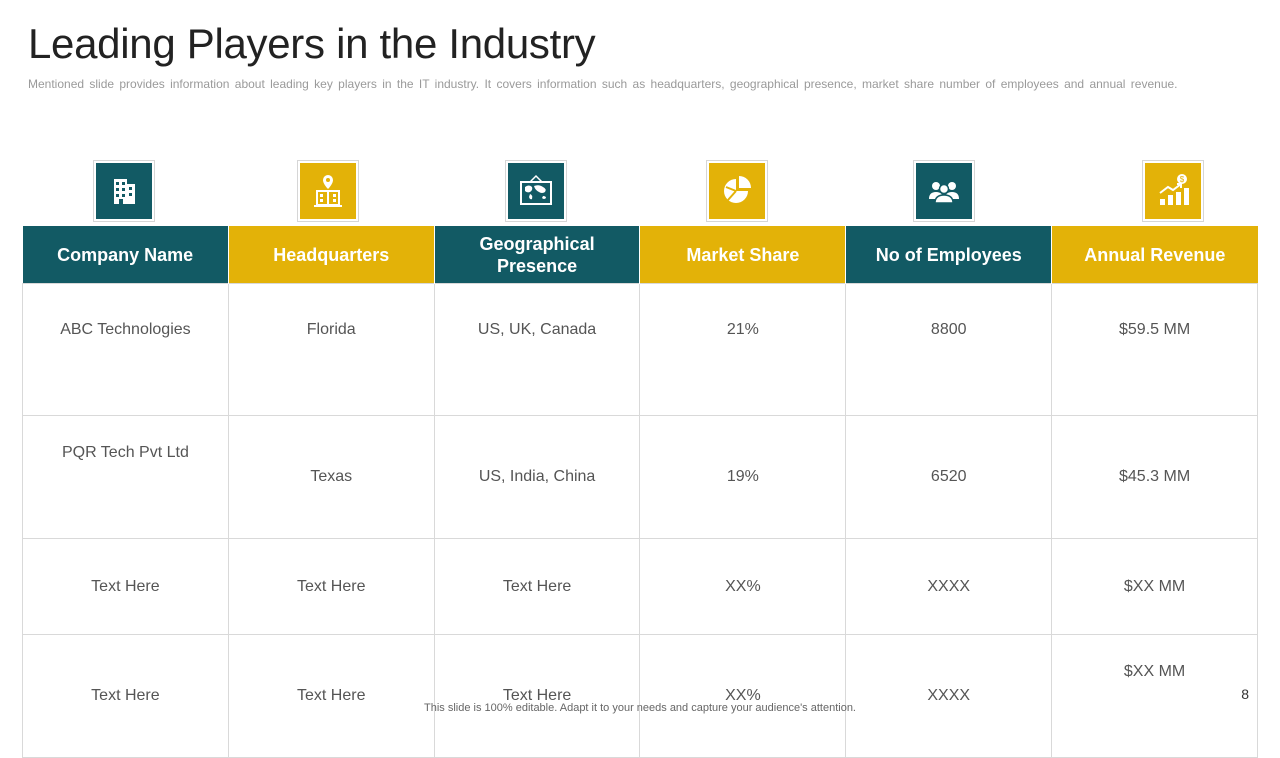 The width and height of the screenshot is (1280, 758). Describe the element at coordinates (1154, 477) in the screenshot. I see `cell-annual-revenue: $45.3 MM` at that location.